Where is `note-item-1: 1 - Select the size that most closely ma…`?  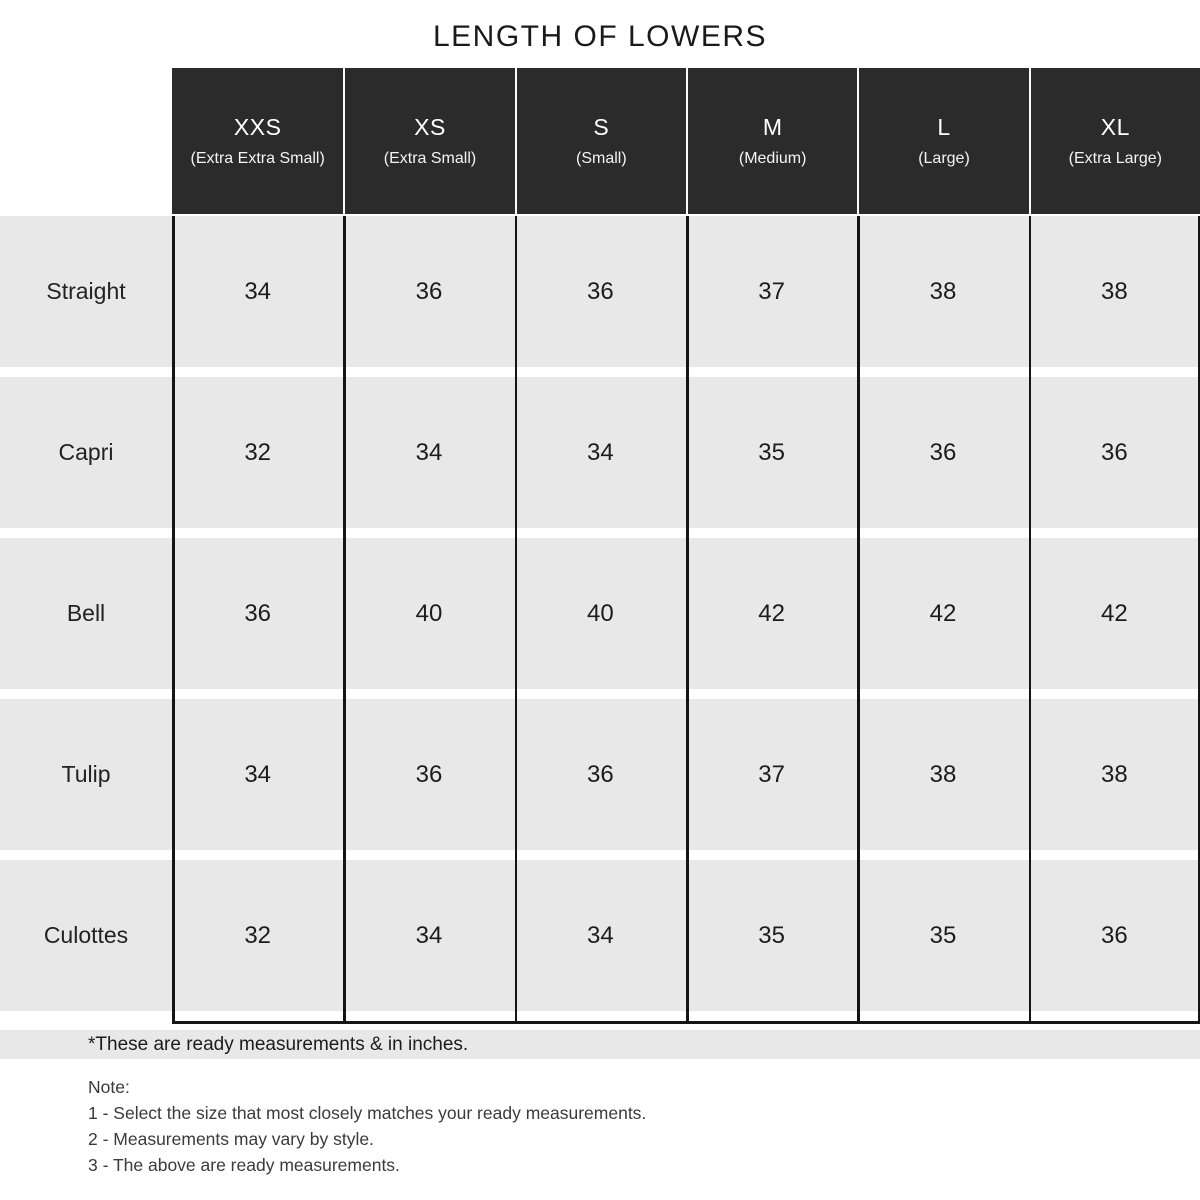
note-item-1: 1 - Select the size that most closely ma… is located at coordinates (367, 1113).